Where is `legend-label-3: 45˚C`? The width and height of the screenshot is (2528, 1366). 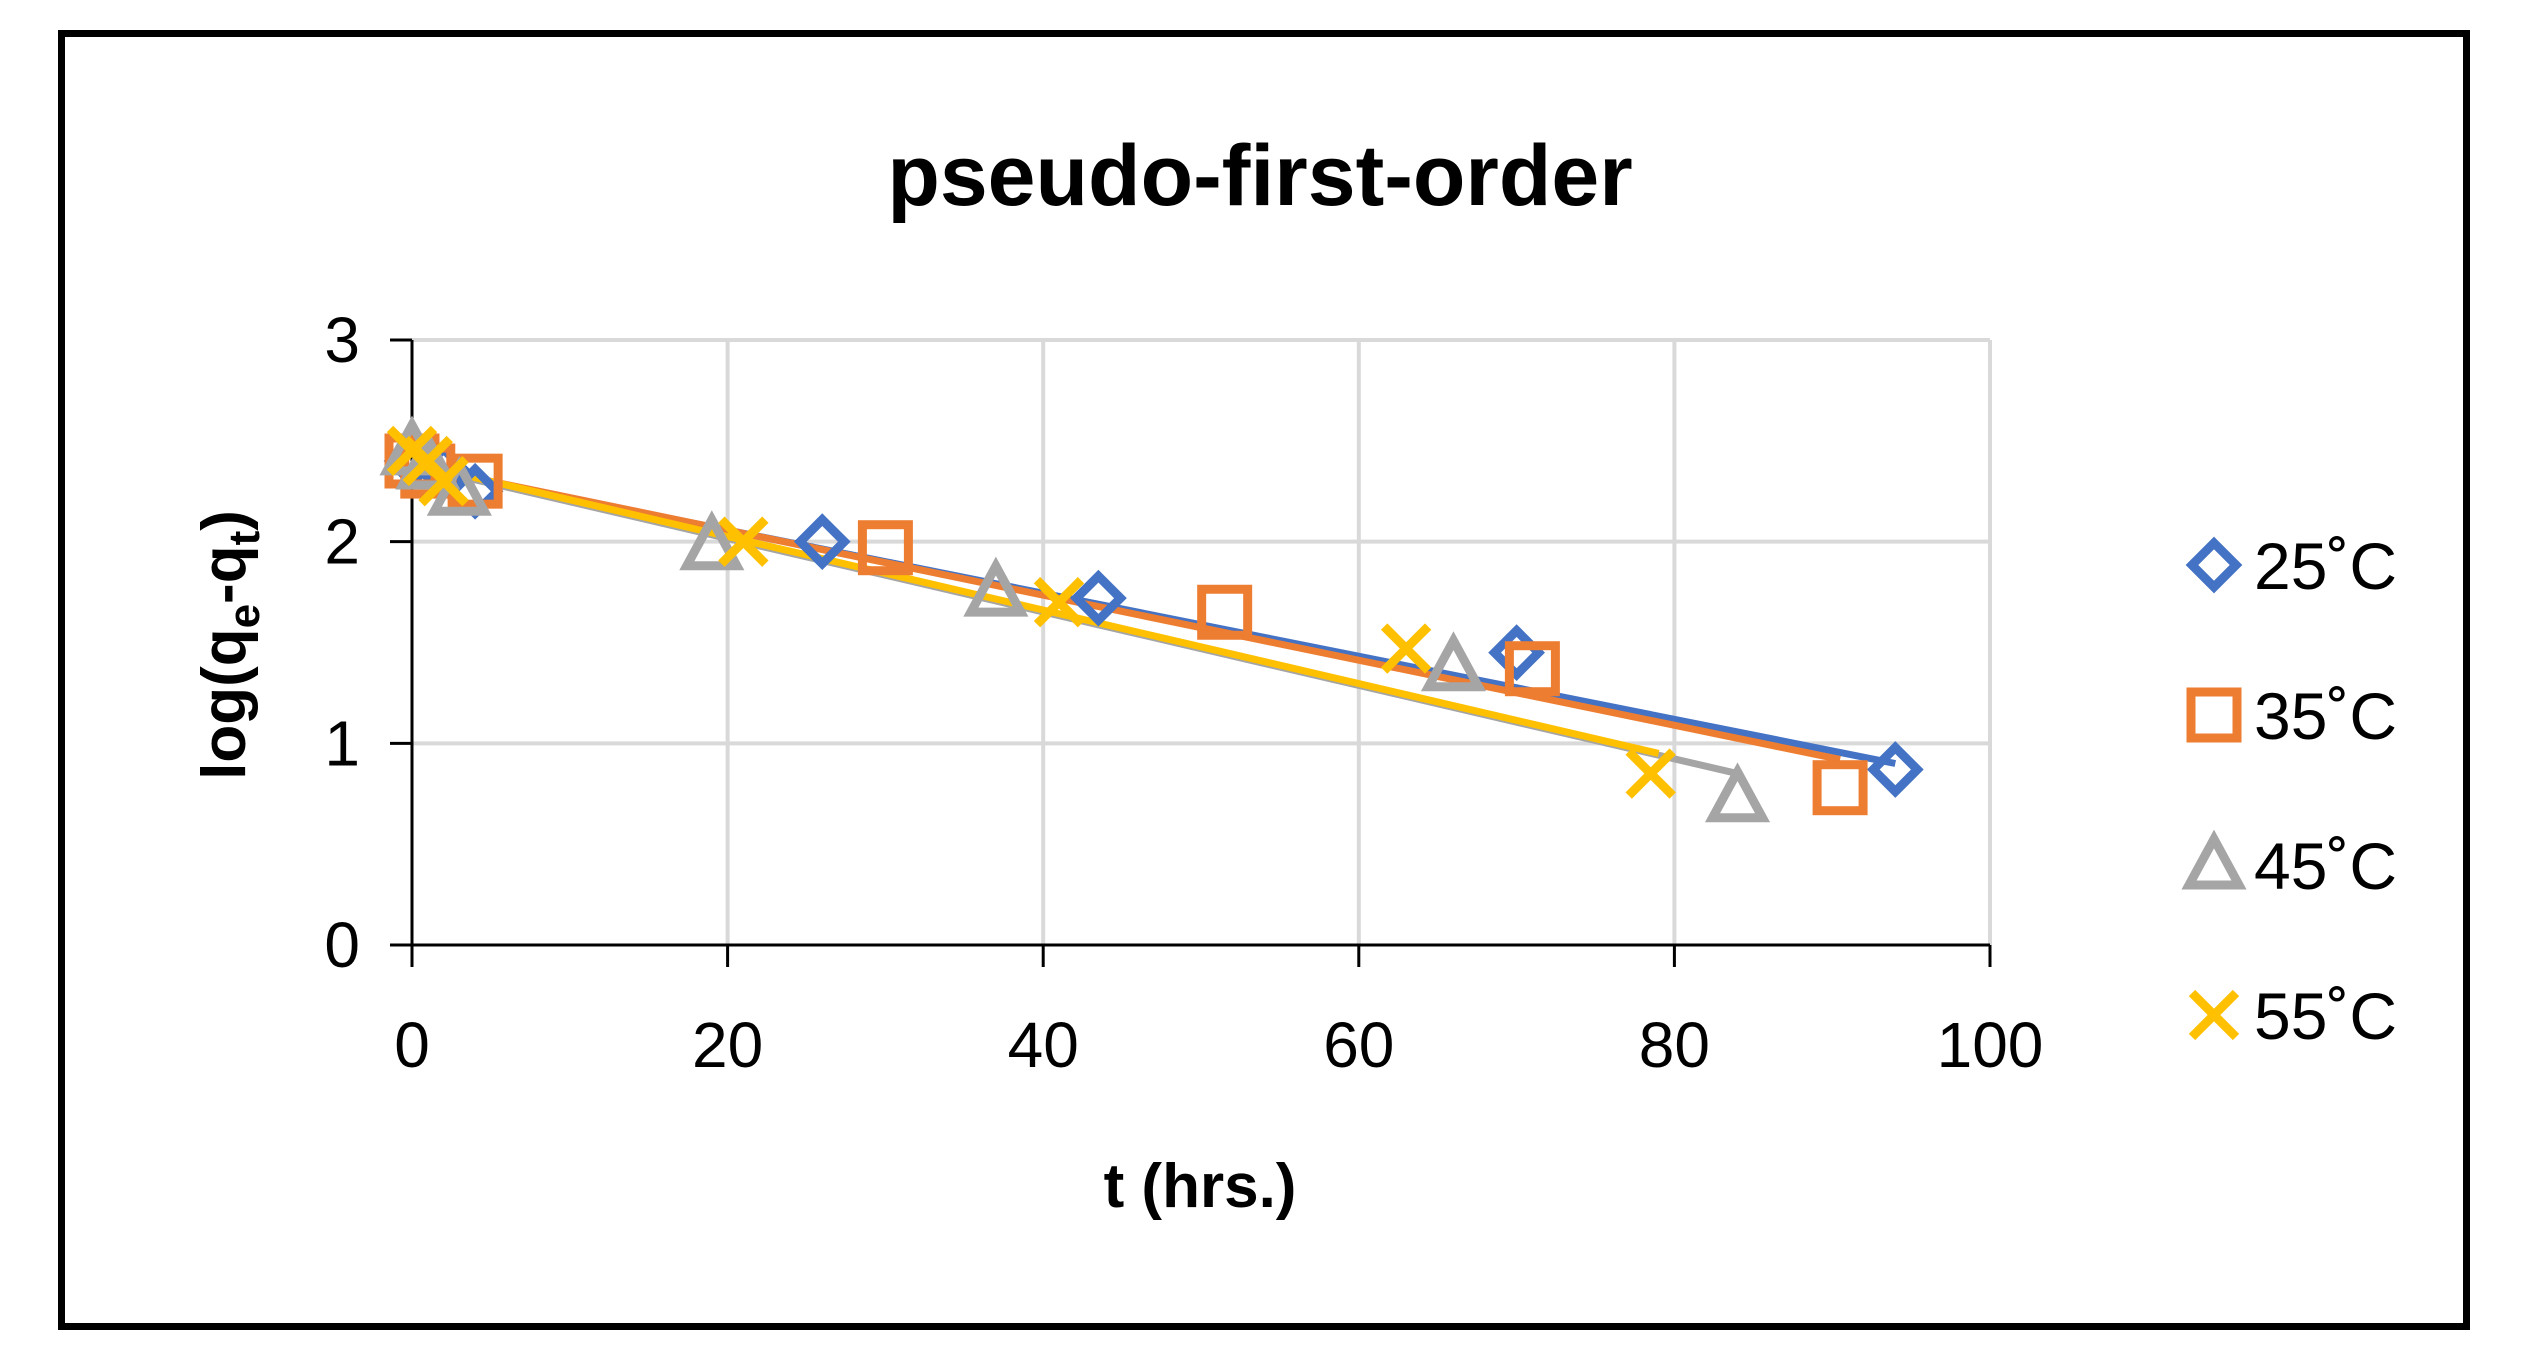 legend-label-3: 45˚C is located at coordinates (2325, 866).